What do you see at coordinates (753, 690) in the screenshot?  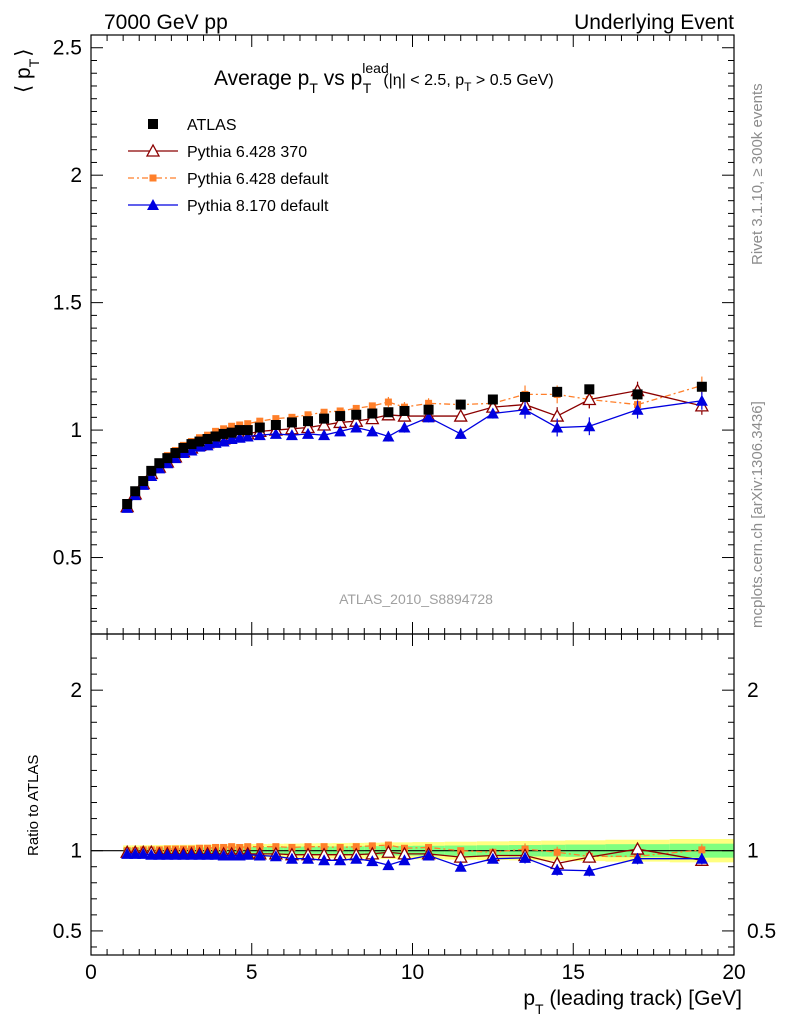 I see `y-tick-label-right: 2` at bounding box center [753, 690].